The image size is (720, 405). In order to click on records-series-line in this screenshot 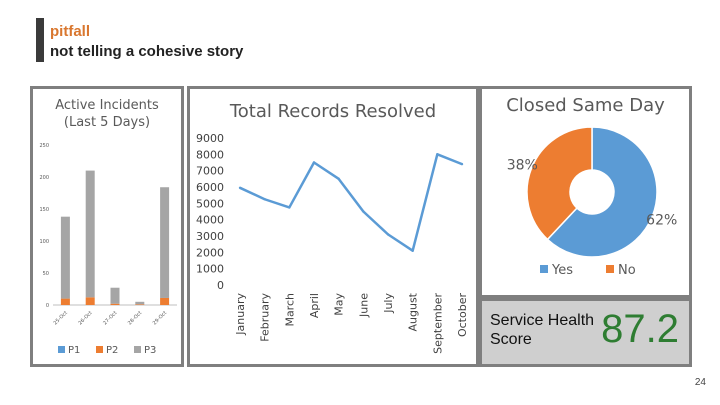, I will do `click(351, 202)`.